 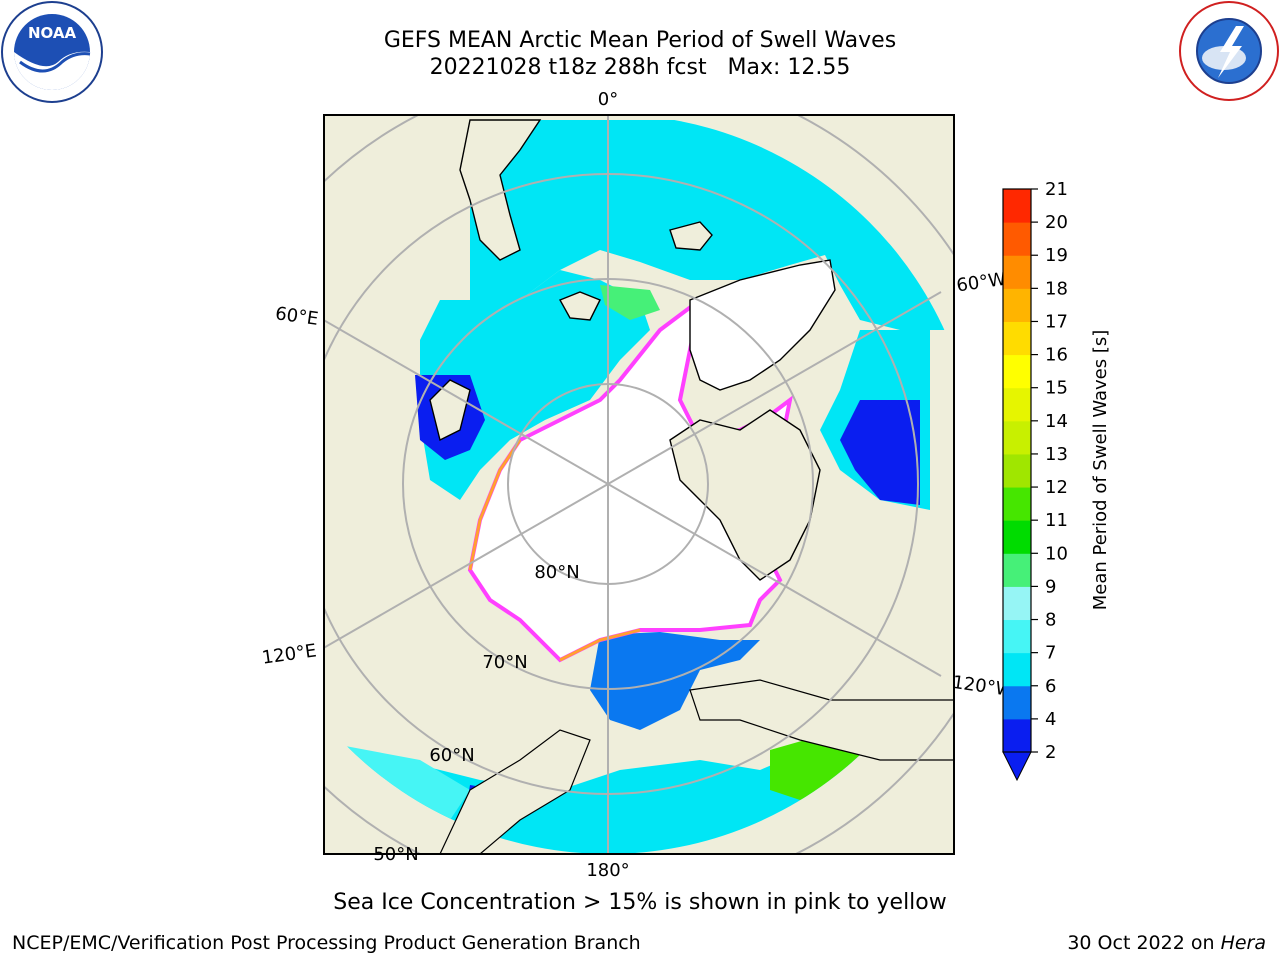 I want to click on lon-label-60w: 60°W, so click(x=981, y=283).